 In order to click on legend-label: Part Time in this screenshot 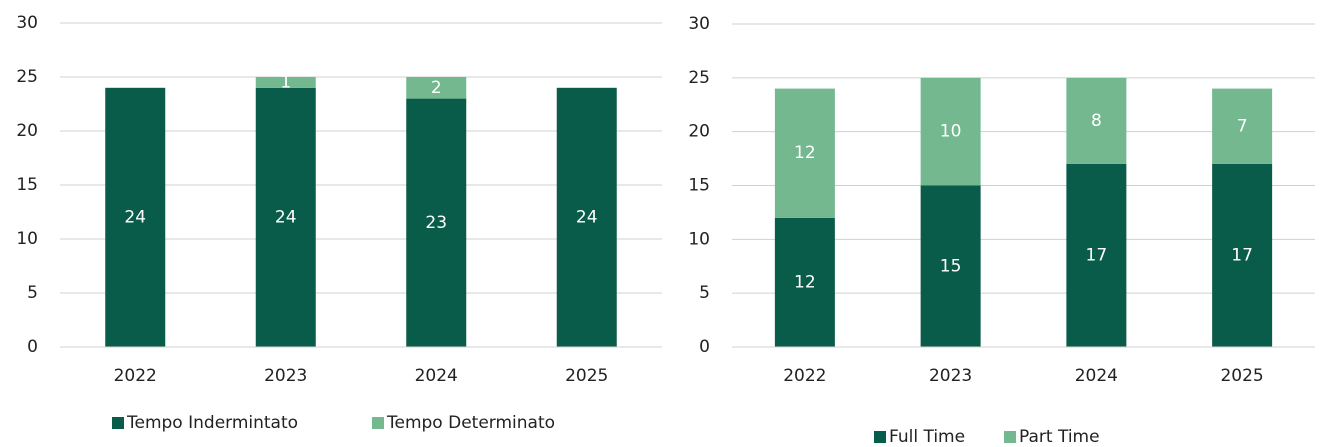, I will do `click(1059, 437)`.